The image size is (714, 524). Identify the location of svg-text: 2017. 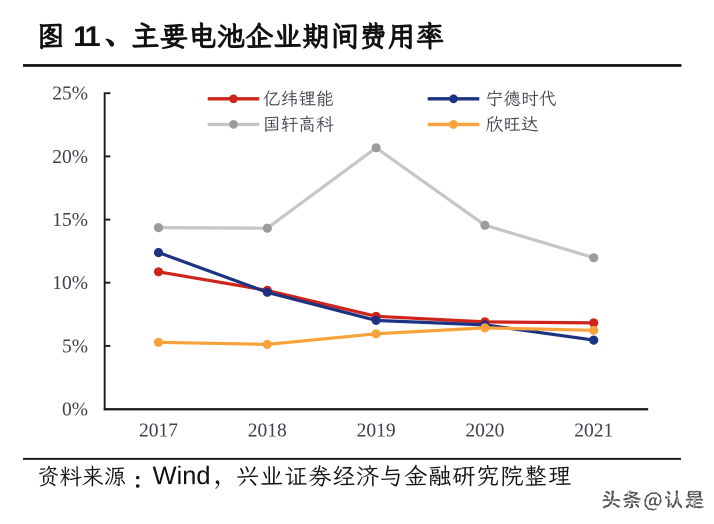
(158, 431).